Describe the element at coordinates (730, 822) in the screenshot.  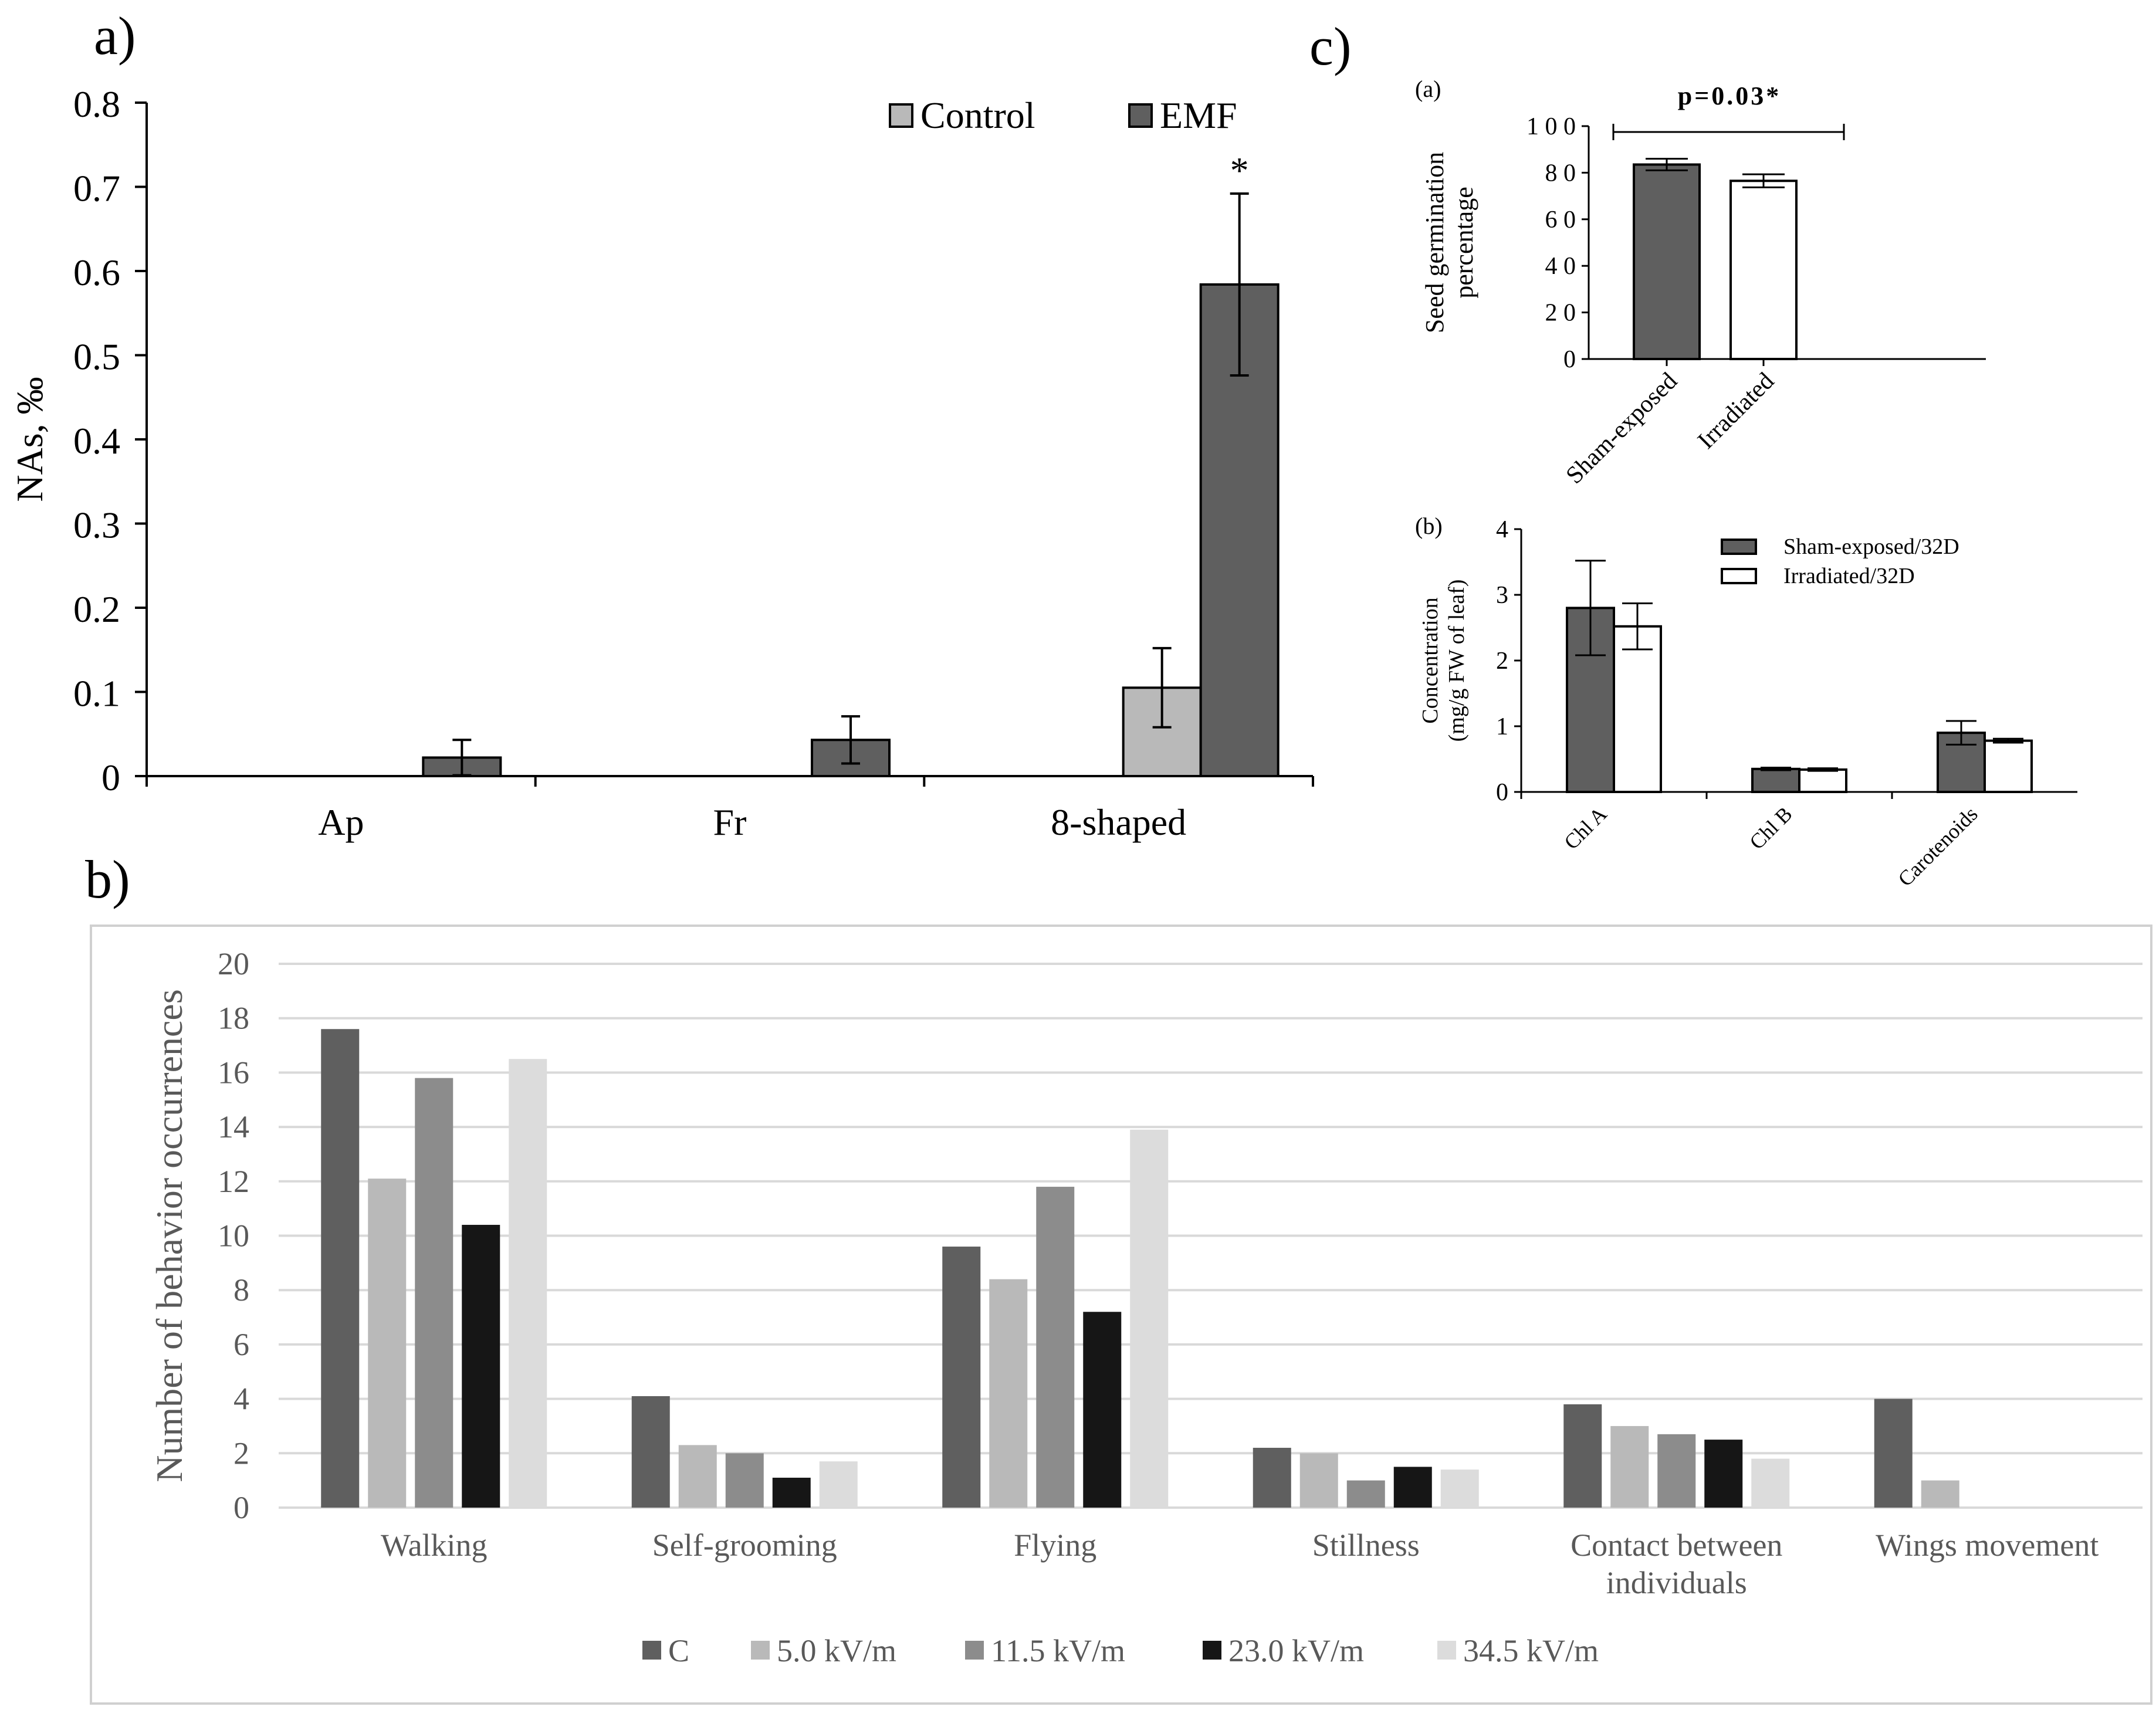
I see `chart-a-x-tick-label: Fr` at that location.